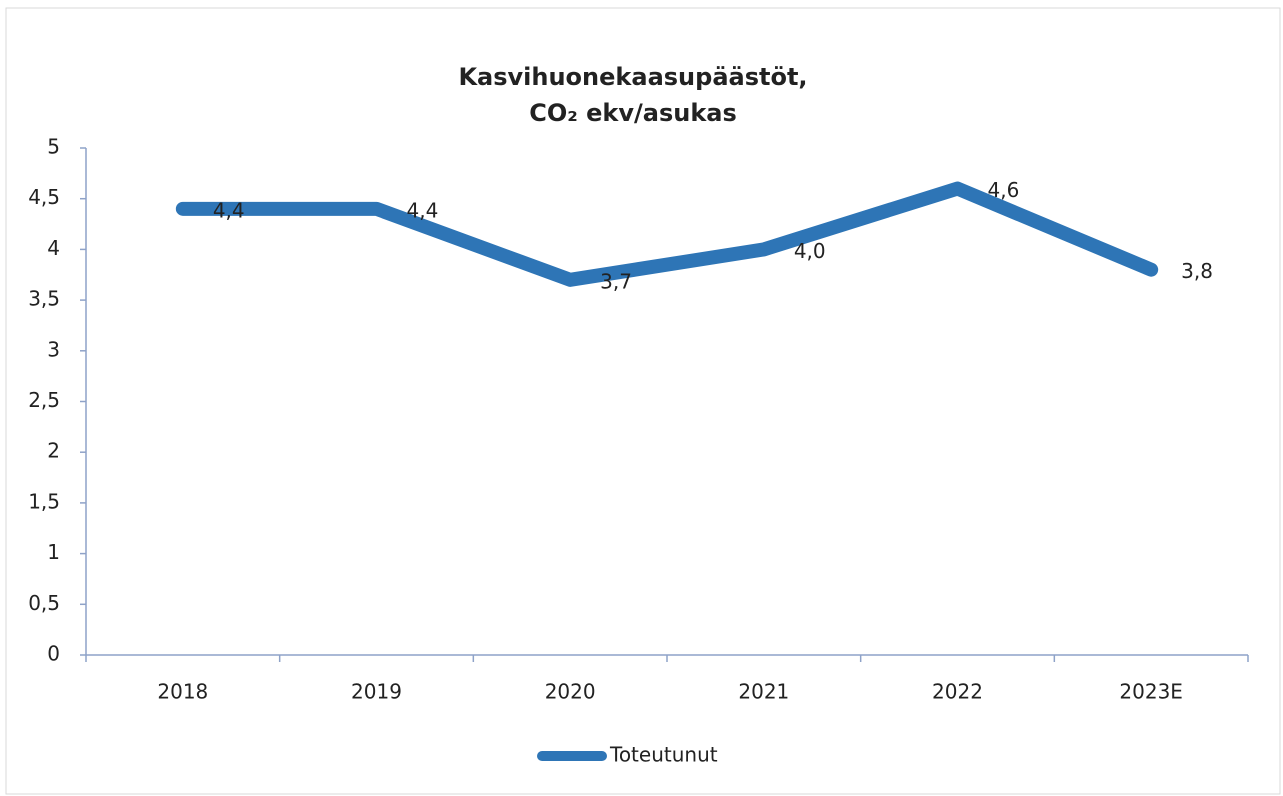  What do you see at coordinates (763, 692) in the screenshot?
I see `x-tick-label: 2021` at bounding box center [763, 692].